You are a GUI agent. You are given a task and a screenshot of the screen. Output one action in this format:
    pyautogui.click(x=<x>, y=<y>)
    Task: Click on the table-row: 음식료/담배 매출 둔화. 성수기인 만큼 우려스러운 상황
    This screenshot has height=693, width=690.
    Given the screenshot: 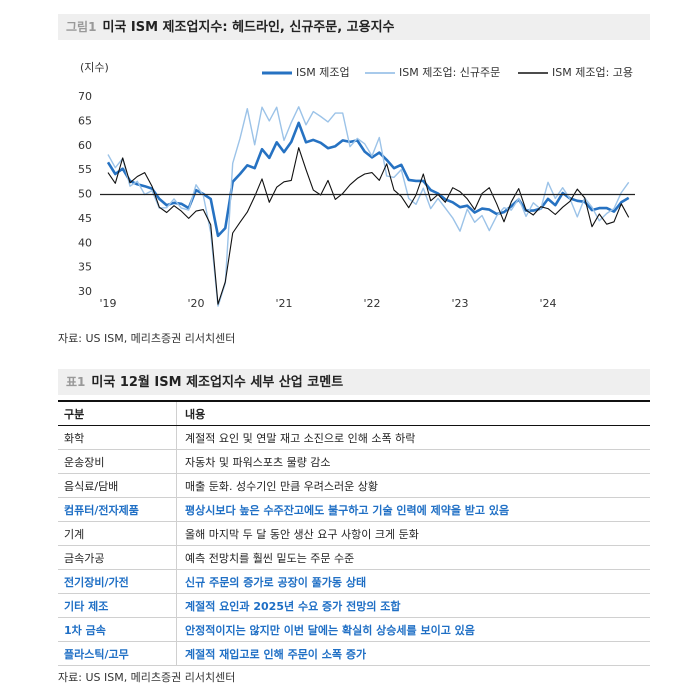 What is the action you would take?
    pyautogui.click(x=354, y=485)
    